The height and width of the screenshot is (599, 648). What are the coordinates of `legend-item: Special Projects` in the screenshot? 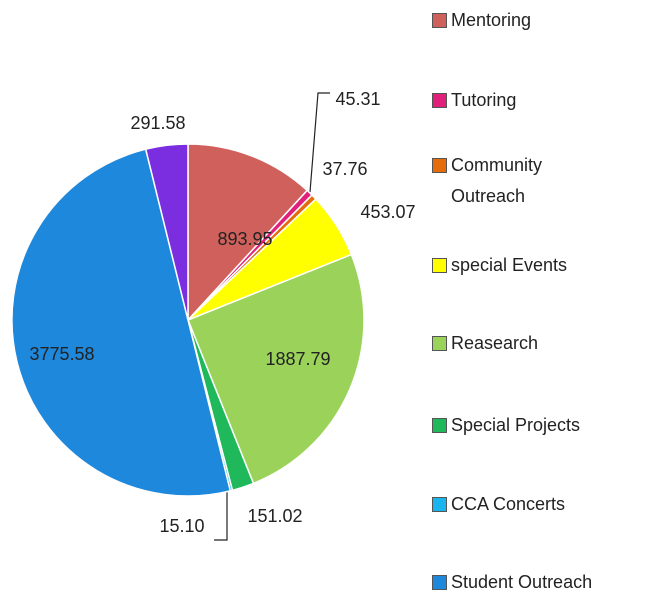 It's located at (506, 425).